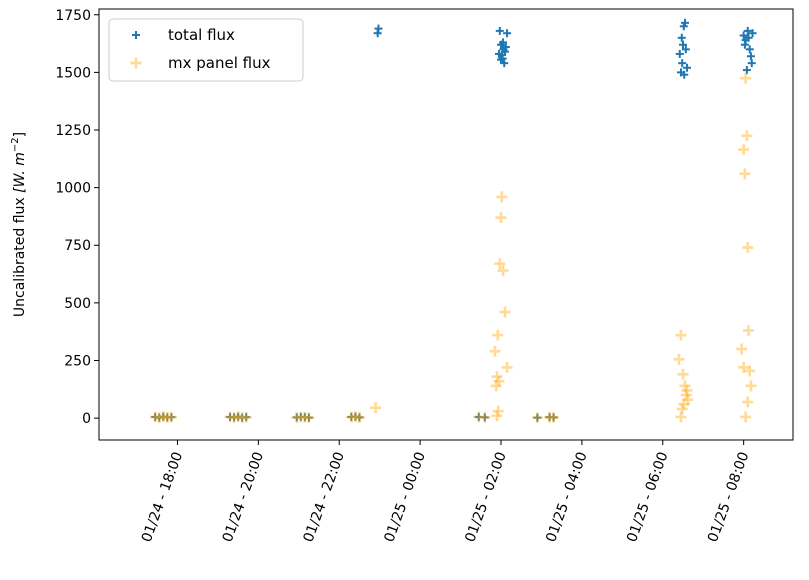 The width and height of the screenshot is (809, 580). Describe the element at coordinates (136, 35) in the screenshot. I see `legend-marker` at that location.